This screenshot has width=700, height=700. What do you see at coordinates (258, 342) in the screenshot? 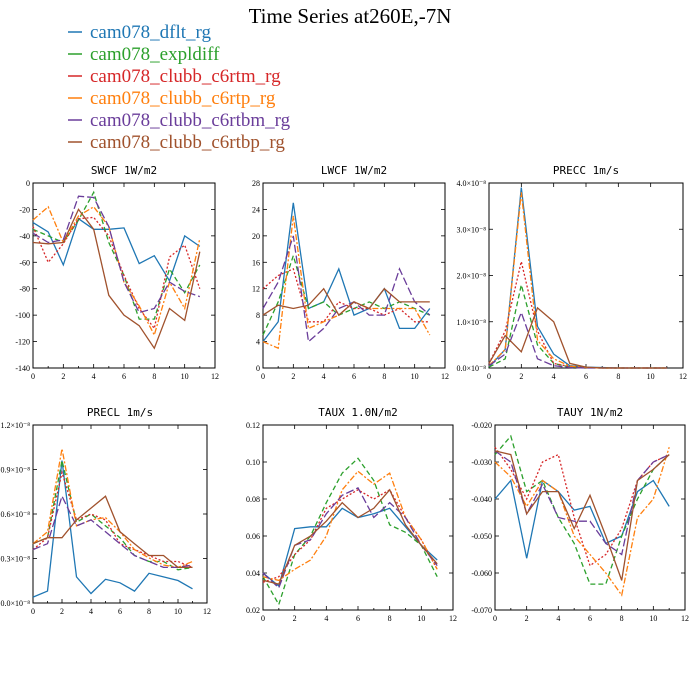
I see `y-tick-label: 4` at bounding box center [258, 342].